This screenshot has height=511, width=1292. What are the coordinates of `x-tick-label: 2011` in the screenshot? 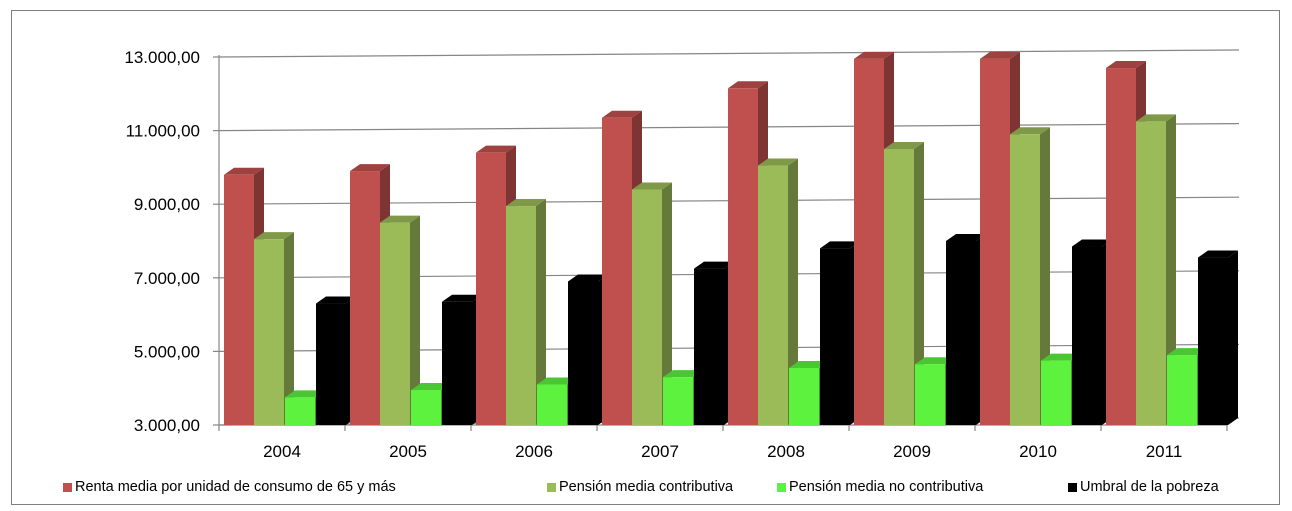 It's located at (1164, 451).